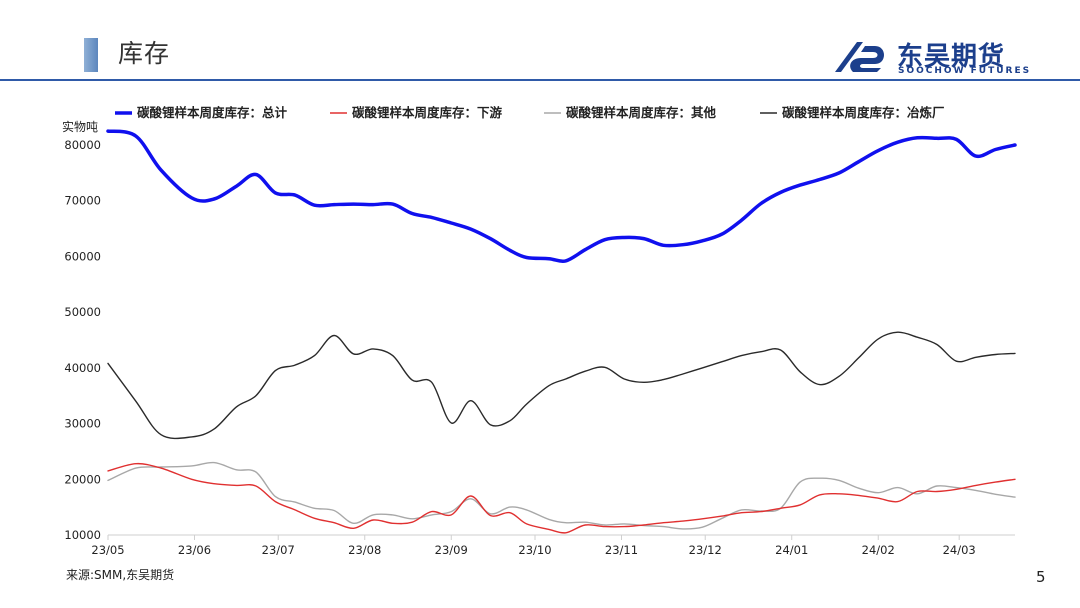  Describe the element at coordinates (427, 112) in the screenshot. I see `legend-label-1: 碳酸锂样本周度库存：下游` at that location.